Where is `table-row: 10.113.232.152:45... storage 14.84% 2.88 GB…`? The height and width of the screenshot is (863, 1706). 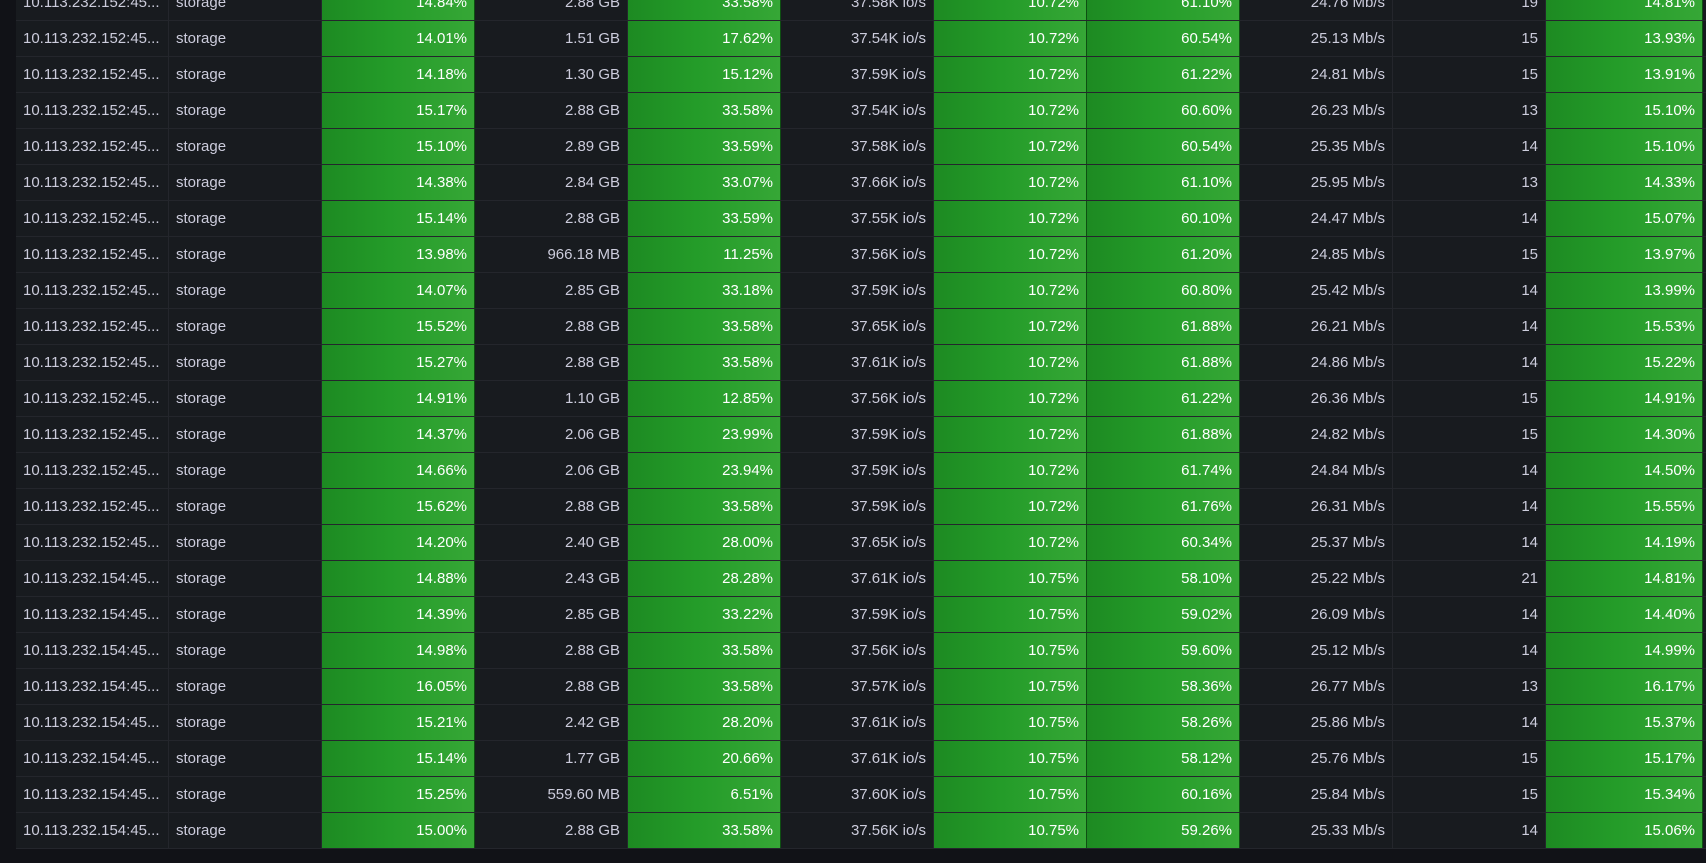 table-row: 10.113.232.152:45... storage 14.84% 2.88 GB… is located at coordinates (861, 10).